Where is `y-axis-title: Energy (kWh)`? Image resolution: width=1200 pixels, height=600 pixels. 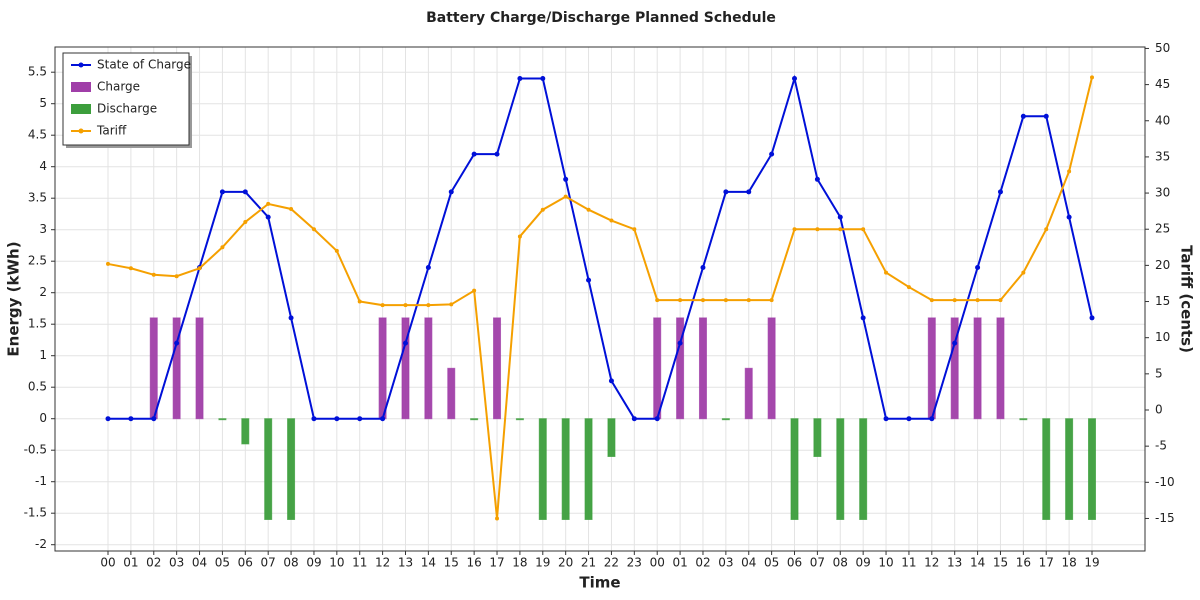 y-axis-title: Energy (kWh) is located at coordinates (14, 298).